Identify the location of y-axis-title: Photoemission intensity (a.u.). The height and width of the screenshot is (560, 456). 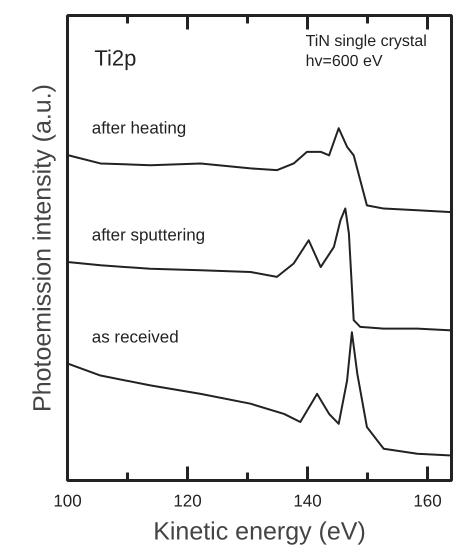
(42, 248).